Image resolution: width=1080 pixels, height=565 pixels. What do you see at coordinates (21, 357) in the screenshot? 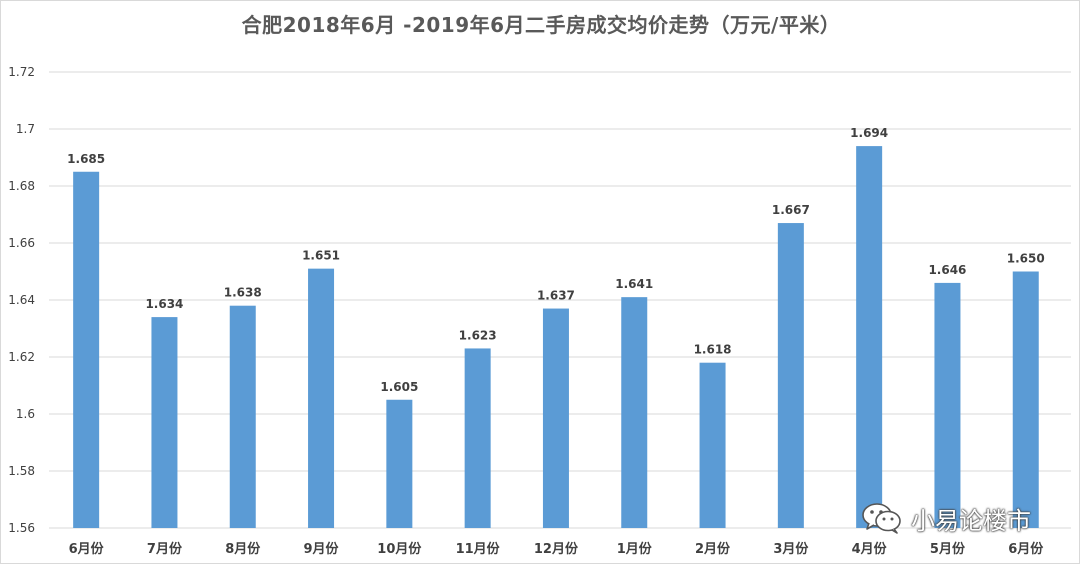
I see `y-tick-label: 1.62` at bounding box center [21, 357].